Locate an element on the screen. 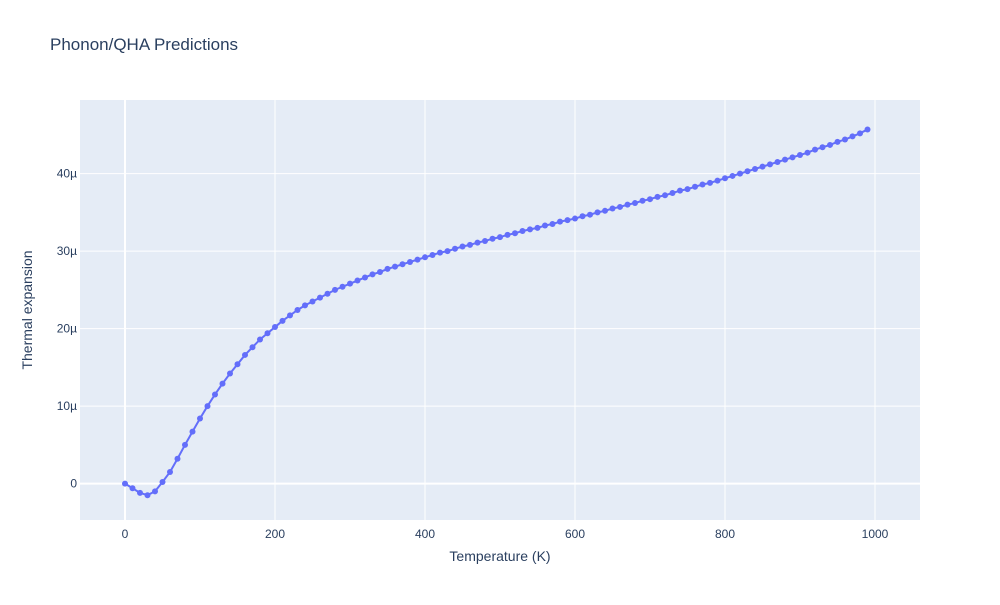 The image size is (1000, 605). y-tick-label: 20µ is located at coordinates (67, 329).